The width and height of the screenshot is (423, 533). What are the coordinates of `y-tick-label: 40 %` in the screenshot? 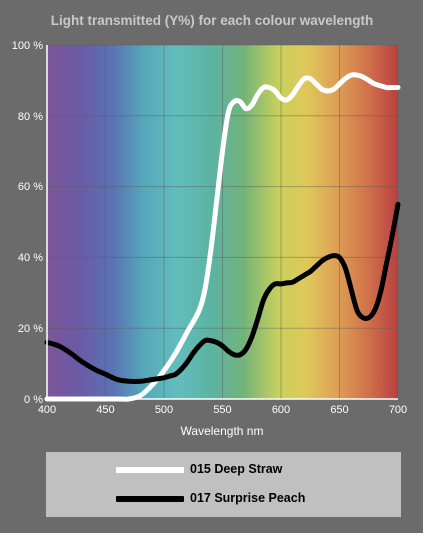 It's located at (30, 258).